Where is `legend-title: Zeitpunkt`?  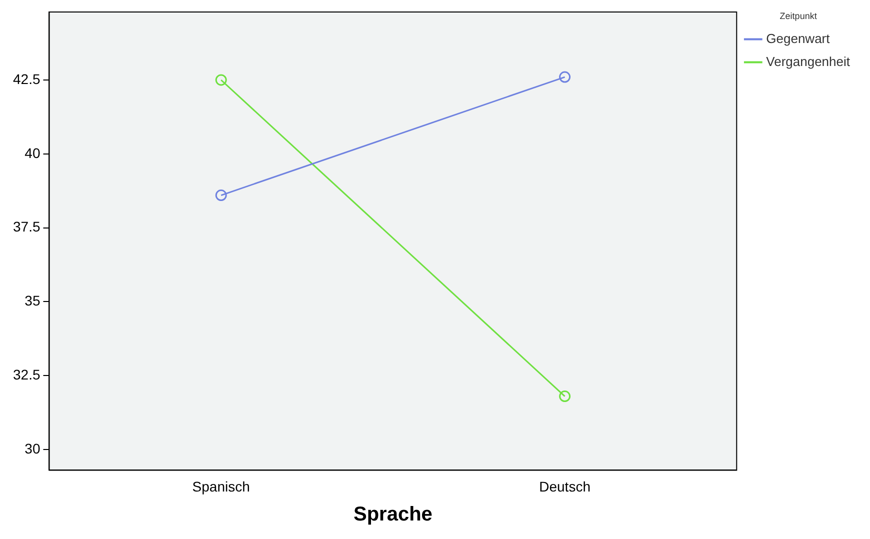
legend-title: Zeitpunkt is located at coordinates (799, 15).